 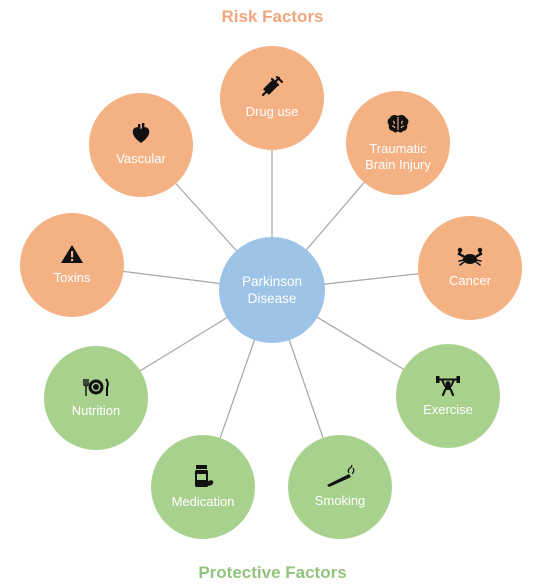 What do you see at coordinates (398, 123) in the screenshot?
I see `brain-icon` at bounding box center [398, 123].